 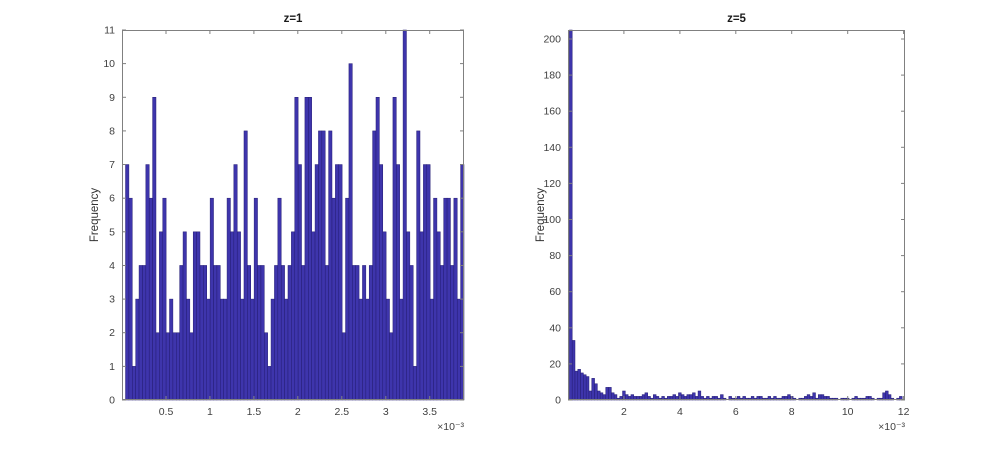 What do you see at coordinates (736, 412) in the screenshot?
I see `x-tick-label: 6` at bounding box center [736, 412].